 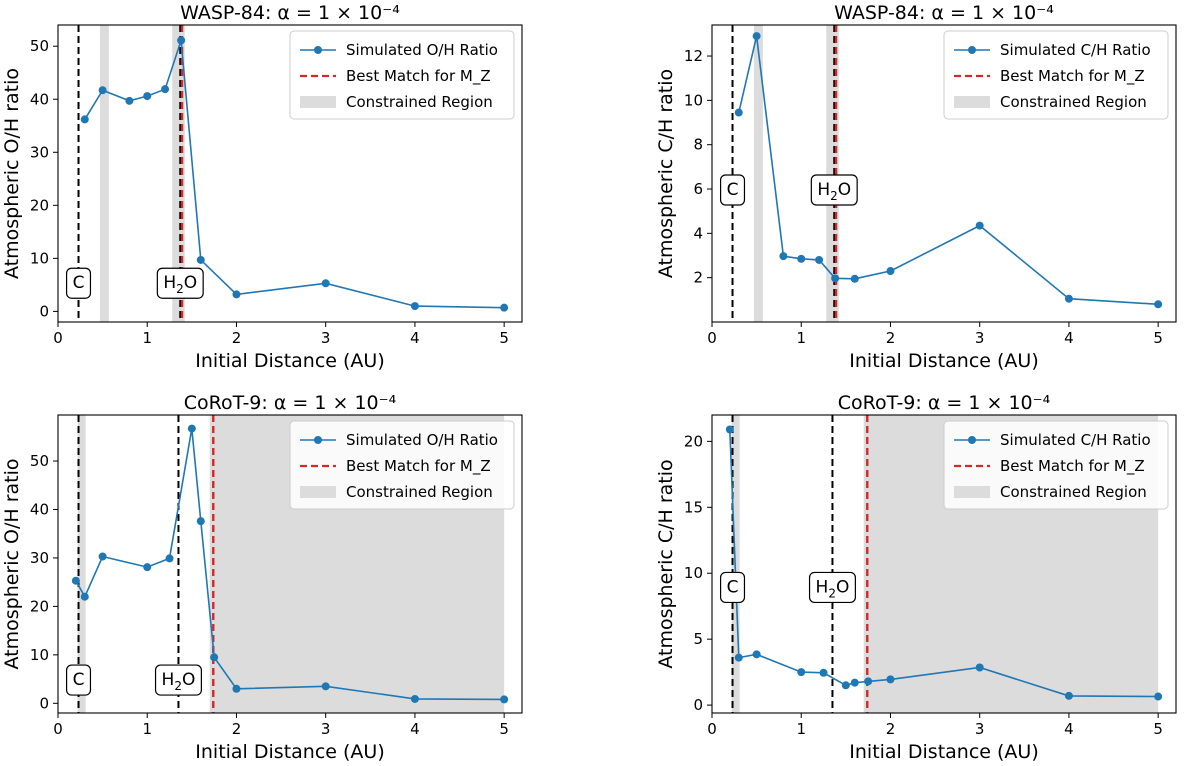 I want to click on y-tick-label: 20, so click(x=39, y=606).